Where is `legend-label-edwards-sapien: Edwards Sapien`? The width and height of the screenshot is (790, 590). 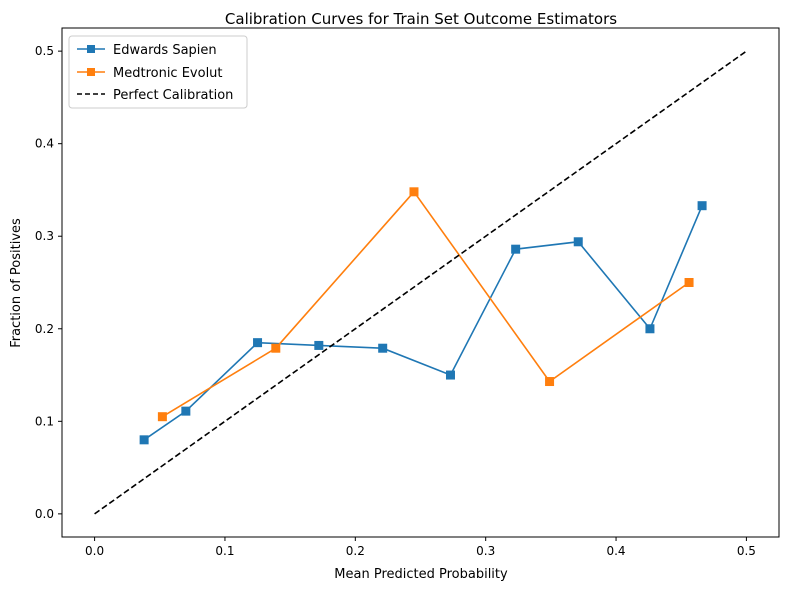 legend-label-edwards-sapien: Edwards Sapien is located at coordinates (165, 50).